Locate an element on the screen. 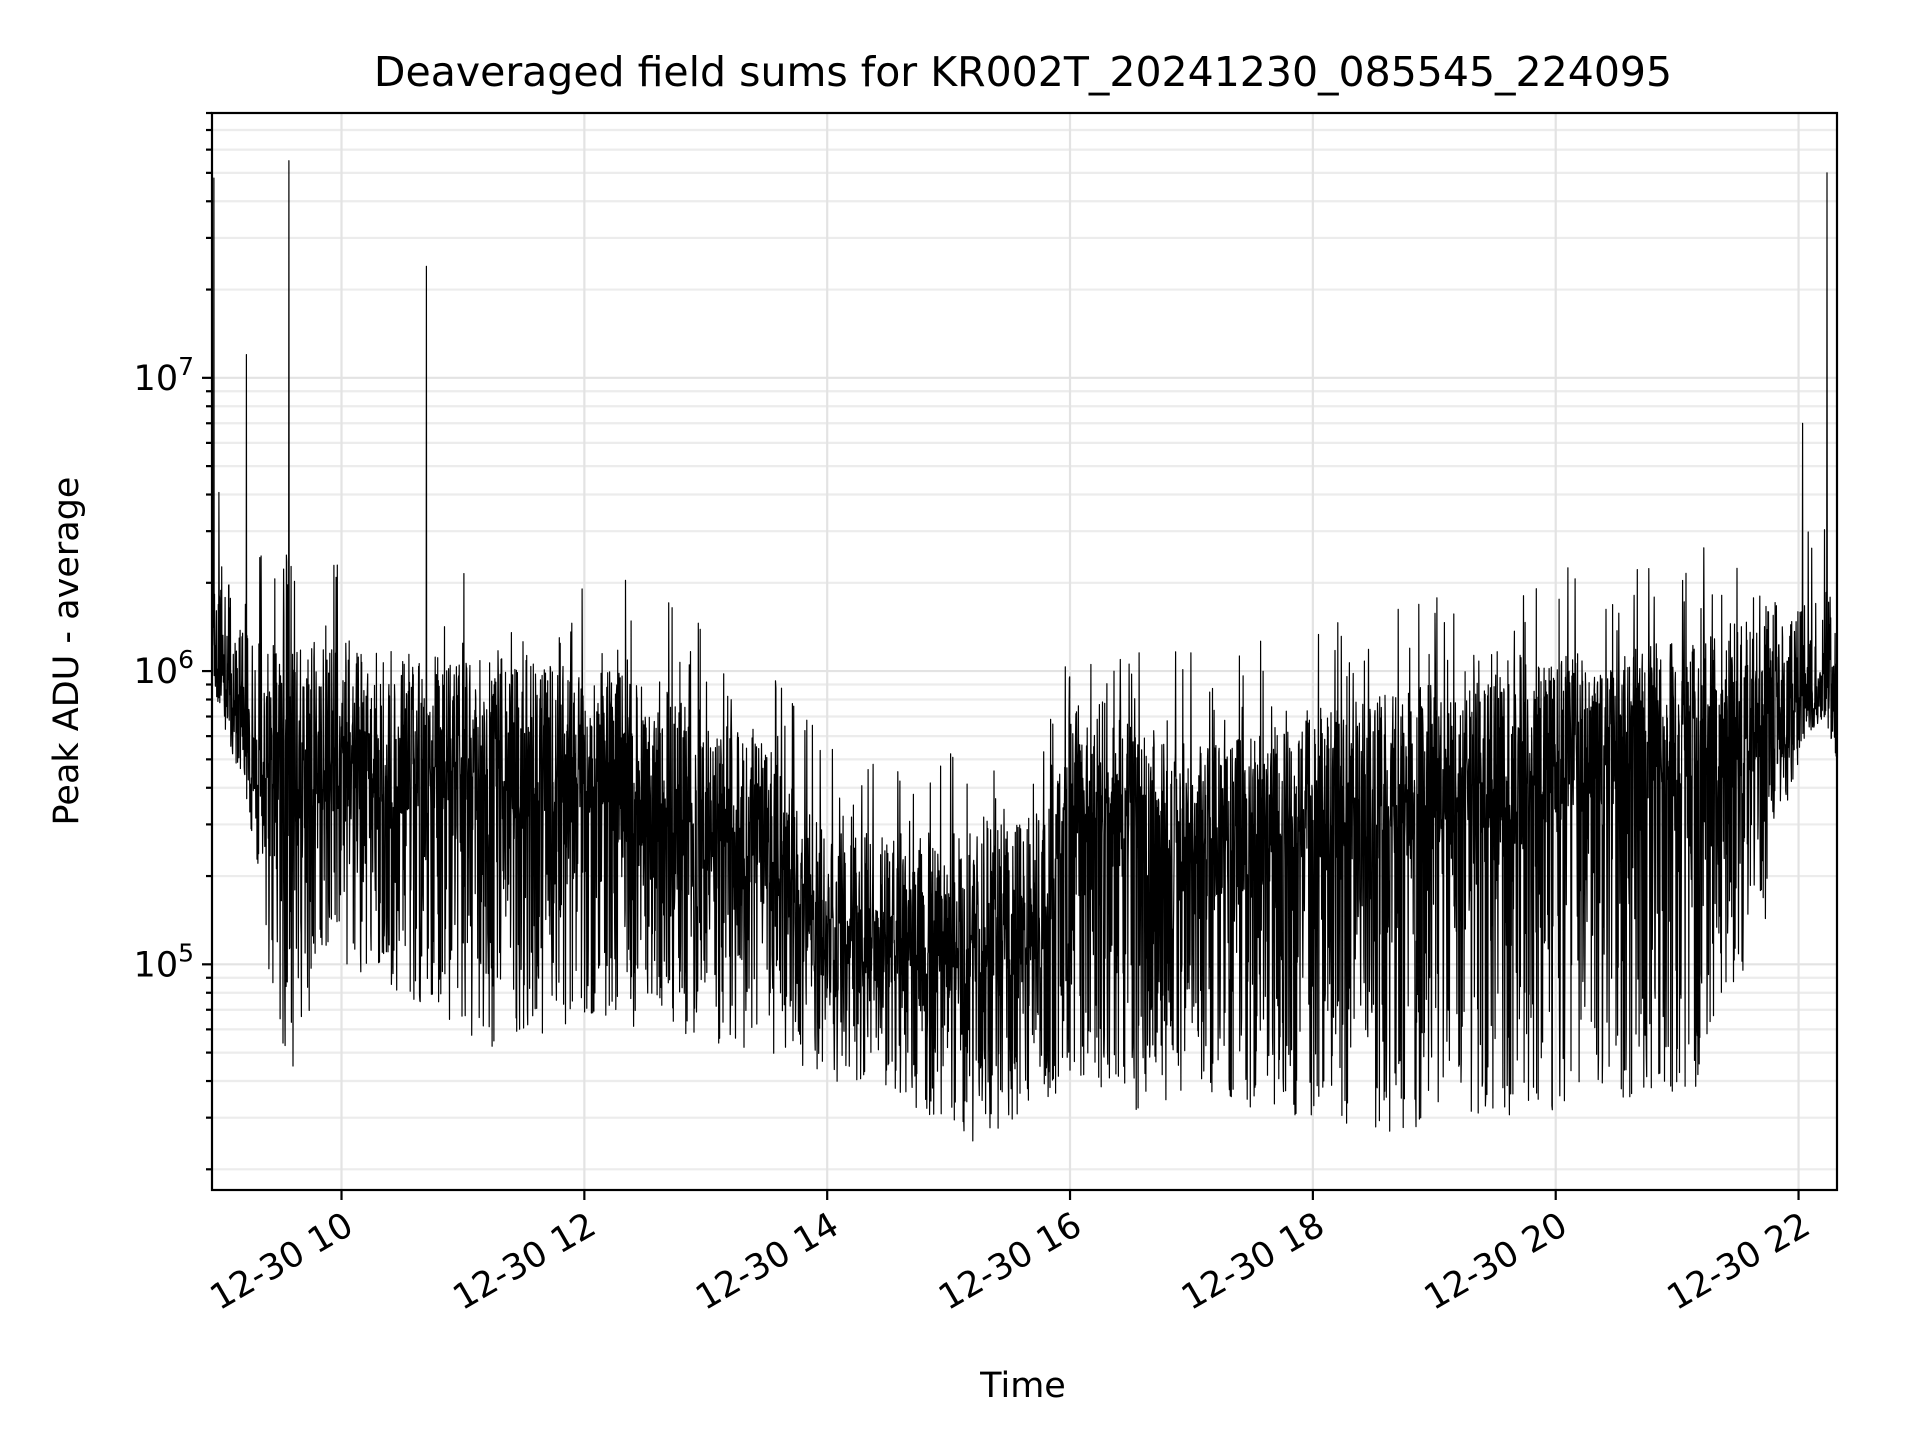 The height and width of the screenshot is (1440, 1920). x-axis-label: Time is located at coordinates (1022, 1386).